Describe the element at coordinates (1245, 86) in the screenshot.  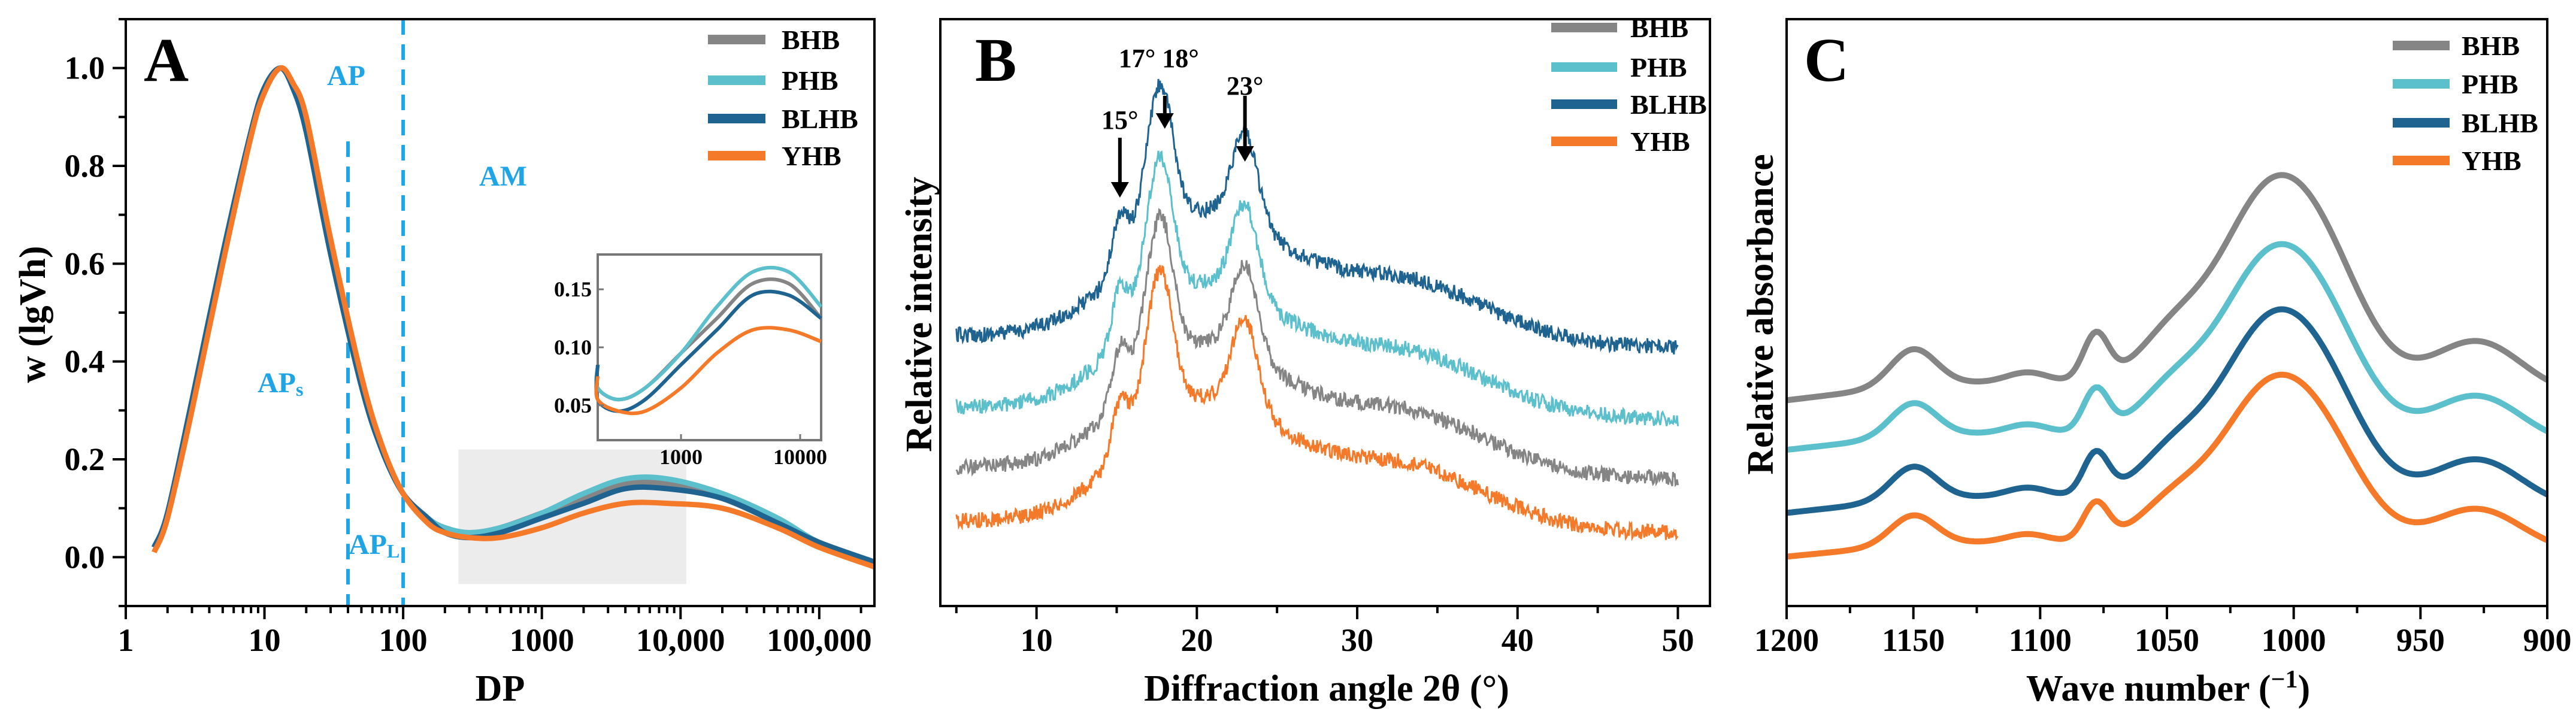
I see `peak-label: 23°` at that location.